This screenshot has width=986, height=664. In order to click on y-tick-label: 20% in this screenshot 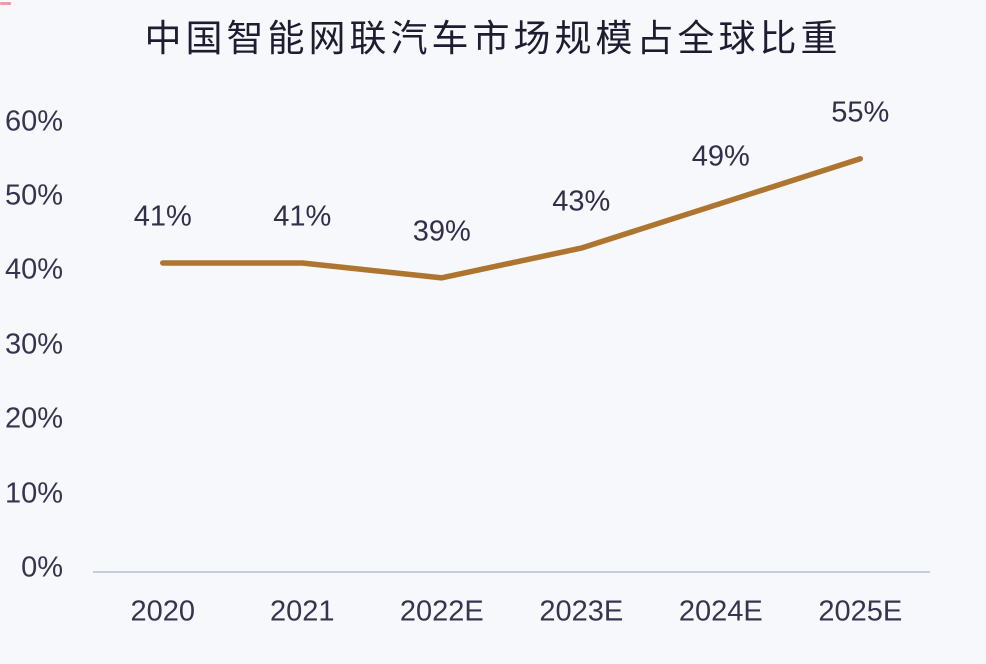, I will do `click(33, 418)`.